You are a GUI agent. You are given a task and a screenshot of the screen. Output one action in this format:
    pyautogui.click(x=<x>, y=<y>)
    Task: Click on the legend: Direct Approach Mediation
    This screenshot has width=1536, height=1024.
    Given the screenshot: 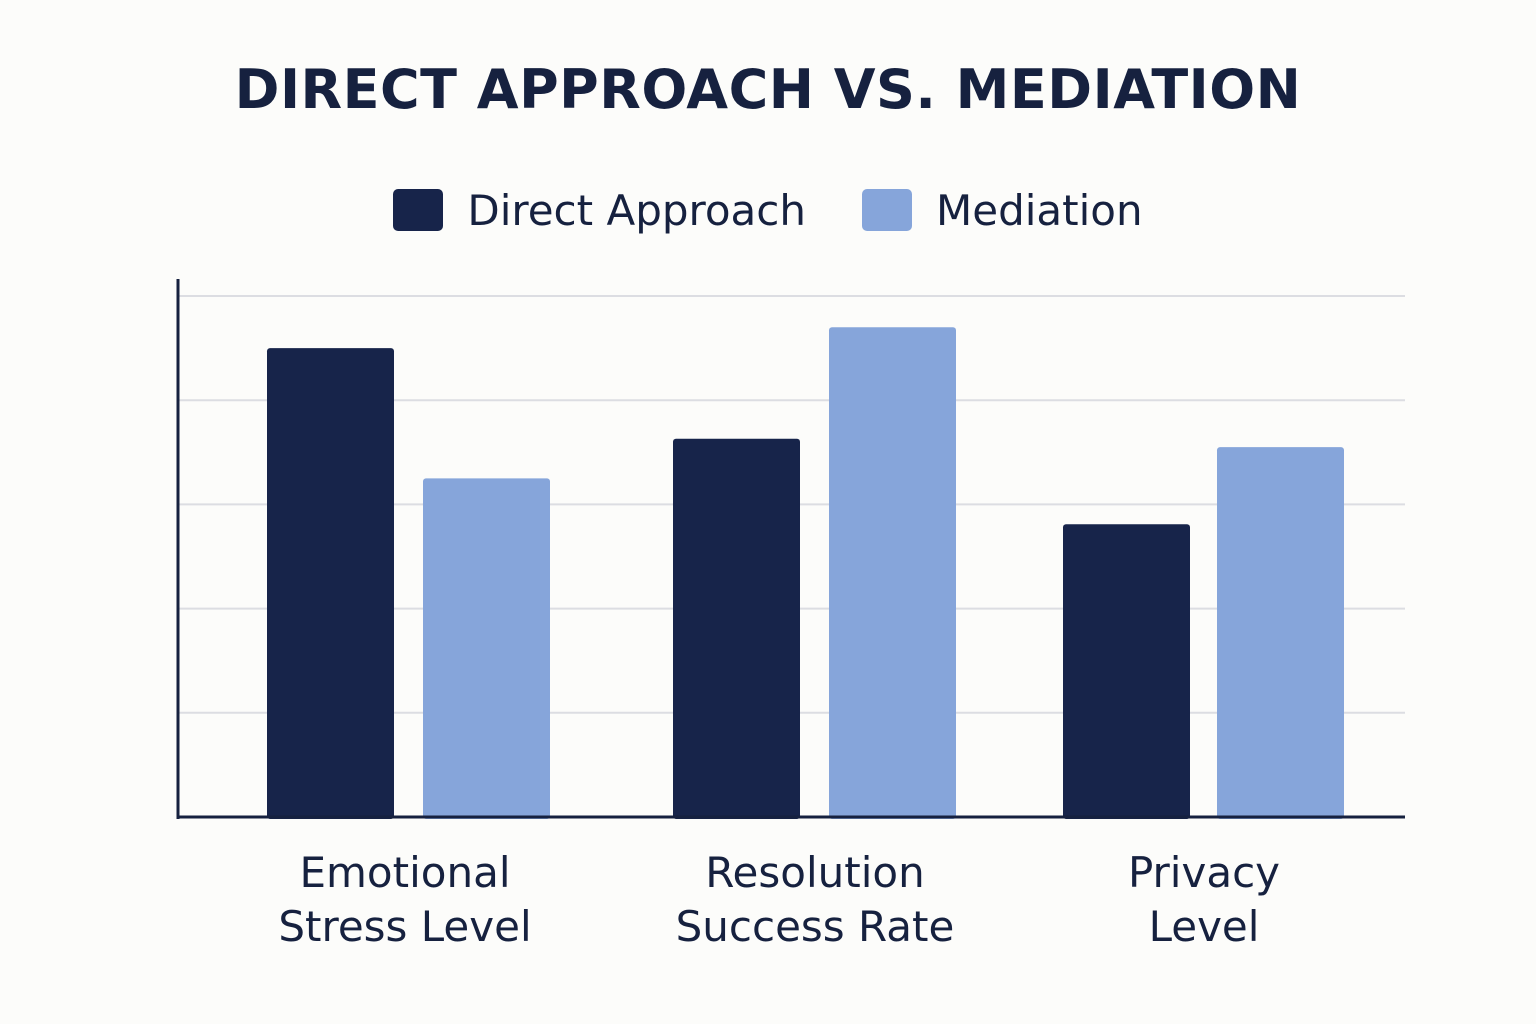 What is the action you would take?
    pyautogui.click(x=768, y=210)
    